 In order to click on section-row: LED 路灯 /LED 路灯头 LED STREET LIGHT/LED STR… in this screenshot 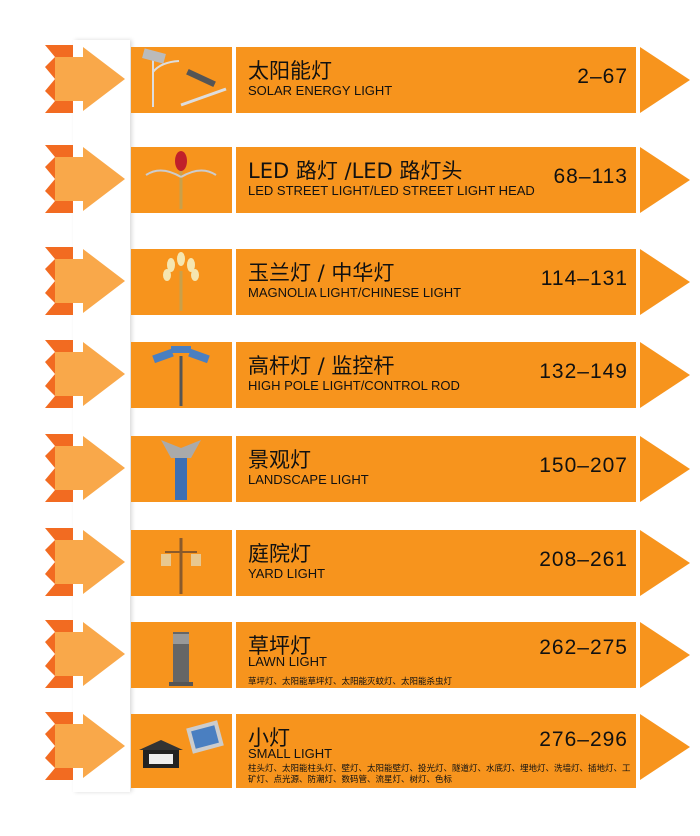, I will do `click(350, 179)`.